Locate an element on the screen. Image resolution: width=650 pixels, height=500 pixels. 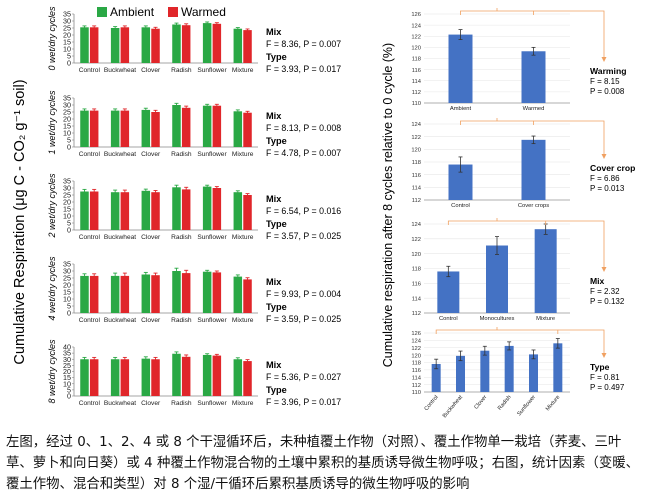
connector is located at coordinates (569, 138).